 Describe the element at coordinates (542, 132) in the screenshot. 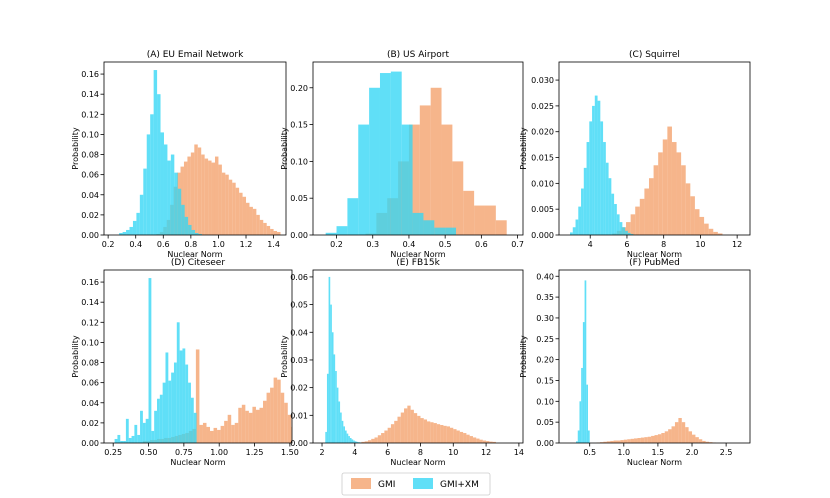

I see `y-tick-label: 0.020` at that location.